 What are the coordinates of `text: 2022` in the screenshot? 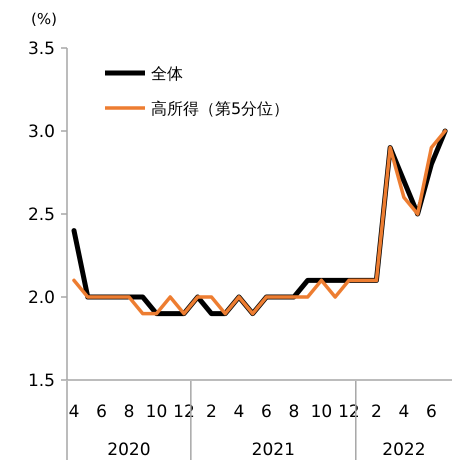 It's located at (404, 450).